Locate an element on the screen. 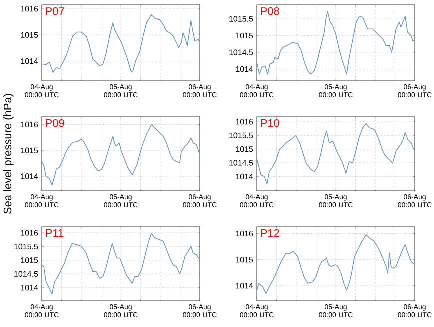 The image size is (434, 327). chart-title: P12 is located at coordinates (270, 233).